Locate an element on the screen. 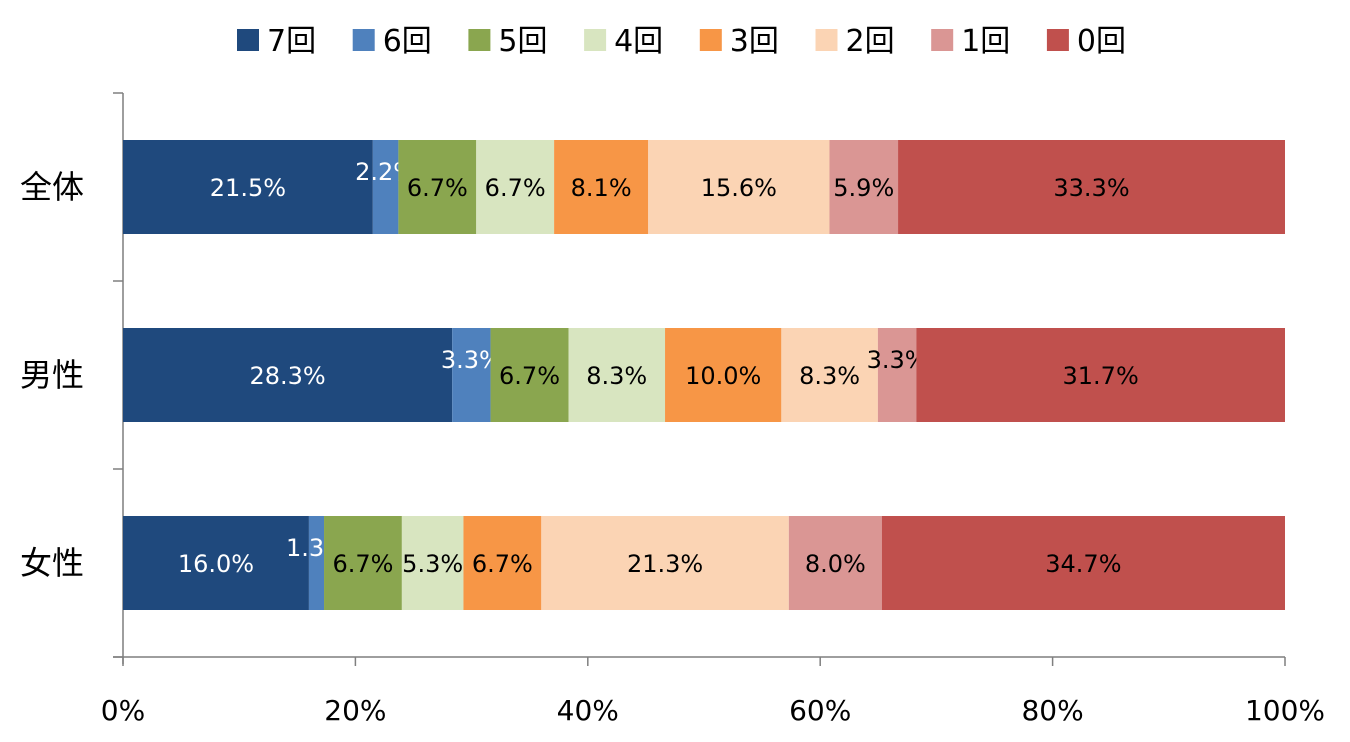 This screenshot has height=742, width=1350. legend-item: 6回 is located at coordinates (392, 41).